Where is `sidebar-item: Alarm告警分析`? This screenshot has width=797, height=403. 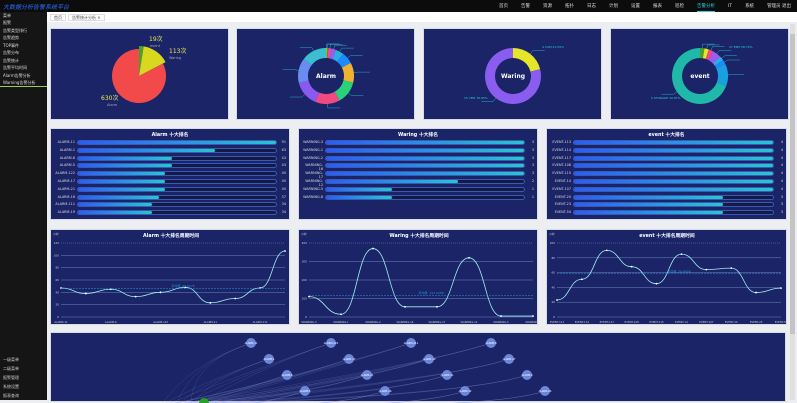 sidebar-item: Alarm告警分析 is located at coordinates (23, 76).